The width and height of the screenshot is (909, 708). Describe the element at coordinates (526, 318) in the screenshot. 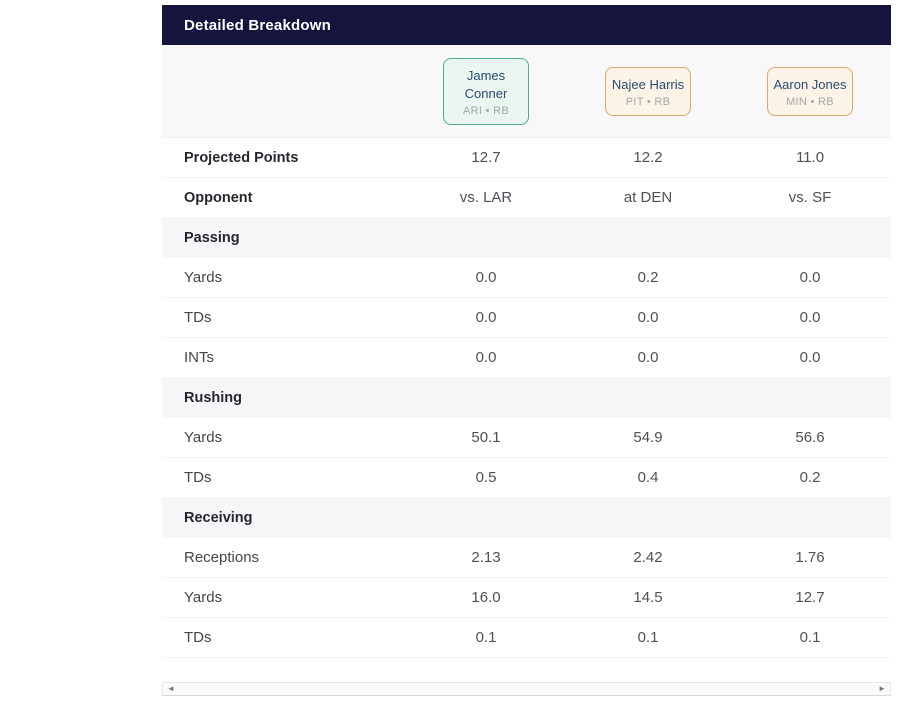

I see `table-row-passing-tds: TDs 0.0 0.0 0.0` at that location.